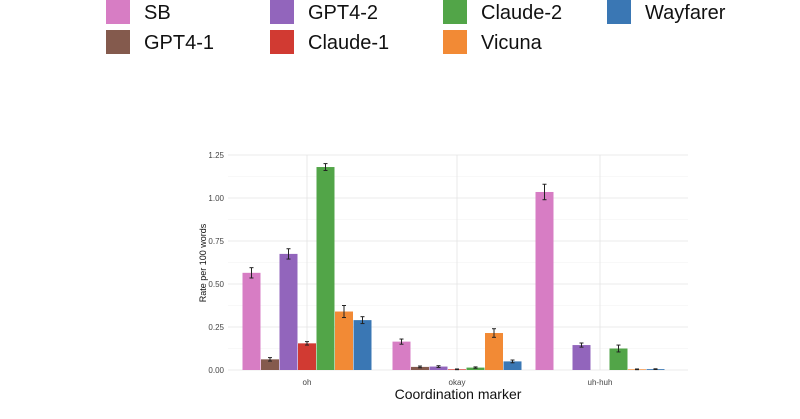  Describe the element at coordinates (544, 280) in the screenshot. I see `bar-sb-uh-huh` at that location.